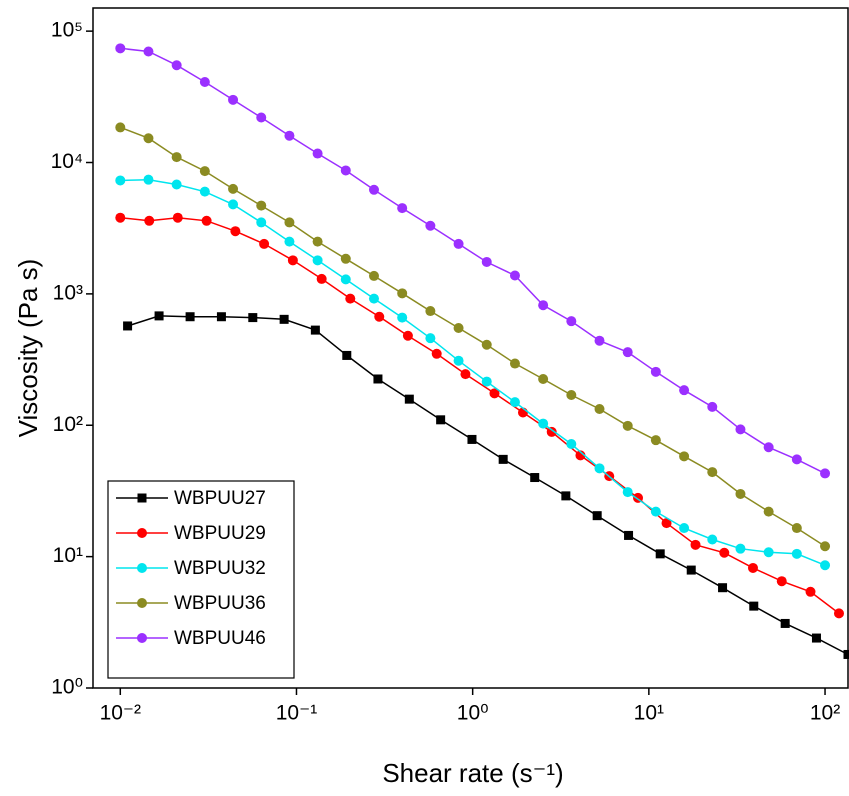 The width and height of the screenshot is (849, 796). I want to click on x-tick-label: 10⁰, so click(473, 713).